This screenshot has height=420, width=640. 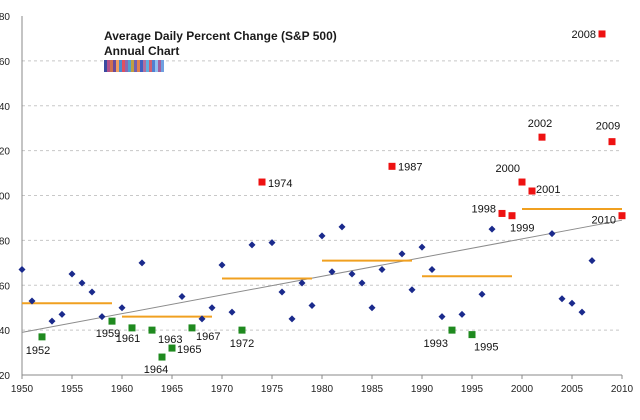 What do you see at coordinates (156, 370) in the screenshot?
I see `point-label: 1964` at bounding box center [156, 370].